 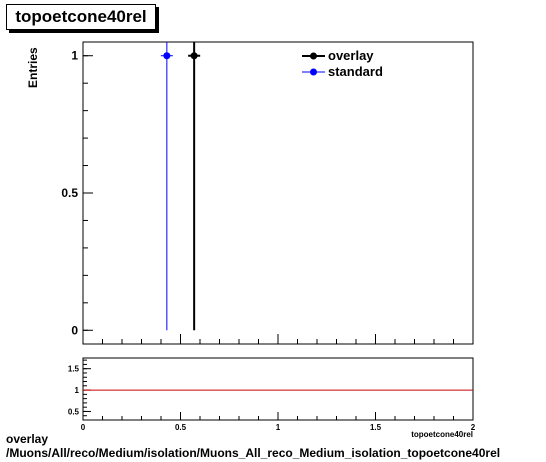 I want to click on main-y-tick-label: 0.5, so click(x=69, y=193).